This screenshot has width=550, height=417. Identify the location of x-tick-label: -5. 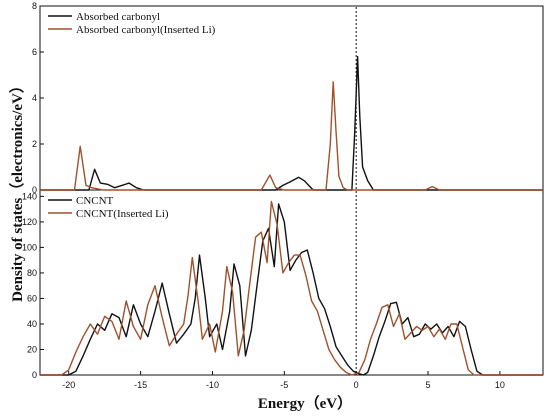
(284, 385).